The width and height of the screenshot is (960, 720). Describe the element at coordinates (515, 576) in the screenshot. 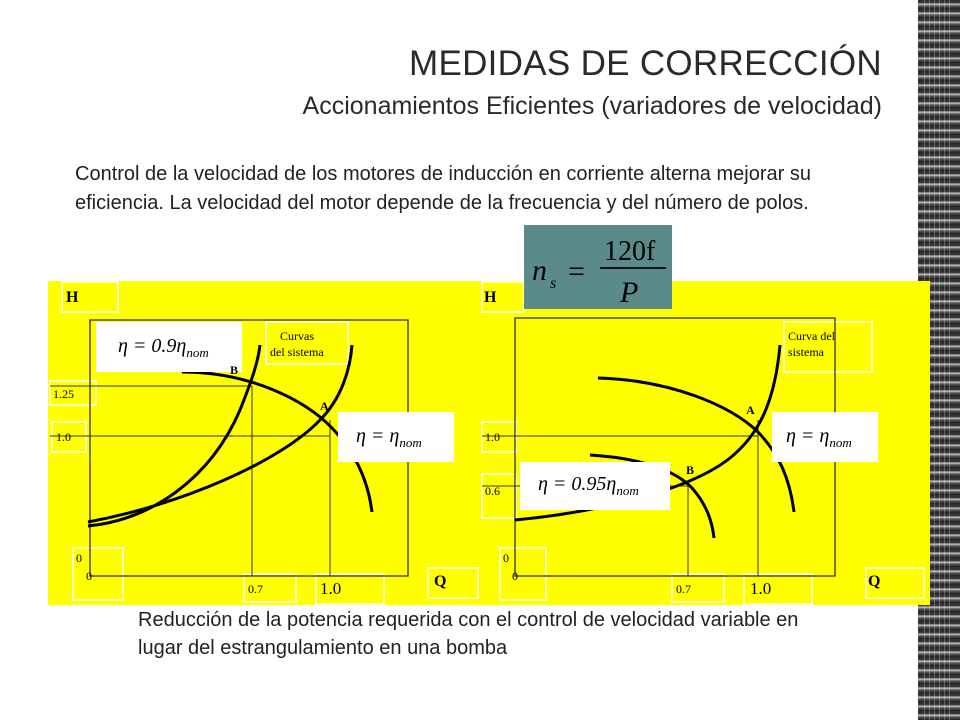

I see `right-origin-x: 0` at that location.